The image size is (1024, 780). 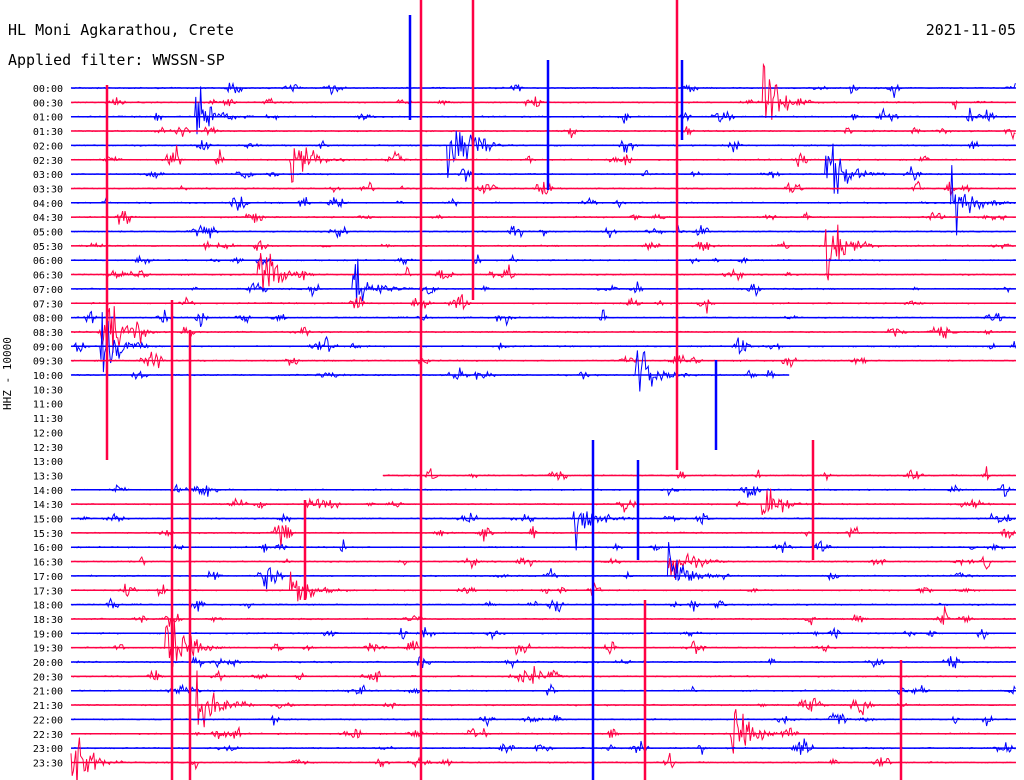 What do you see at coordinates (48, 290) in the screenshot?
I see `time-label: 07:00` at bounding box center [48, 290].